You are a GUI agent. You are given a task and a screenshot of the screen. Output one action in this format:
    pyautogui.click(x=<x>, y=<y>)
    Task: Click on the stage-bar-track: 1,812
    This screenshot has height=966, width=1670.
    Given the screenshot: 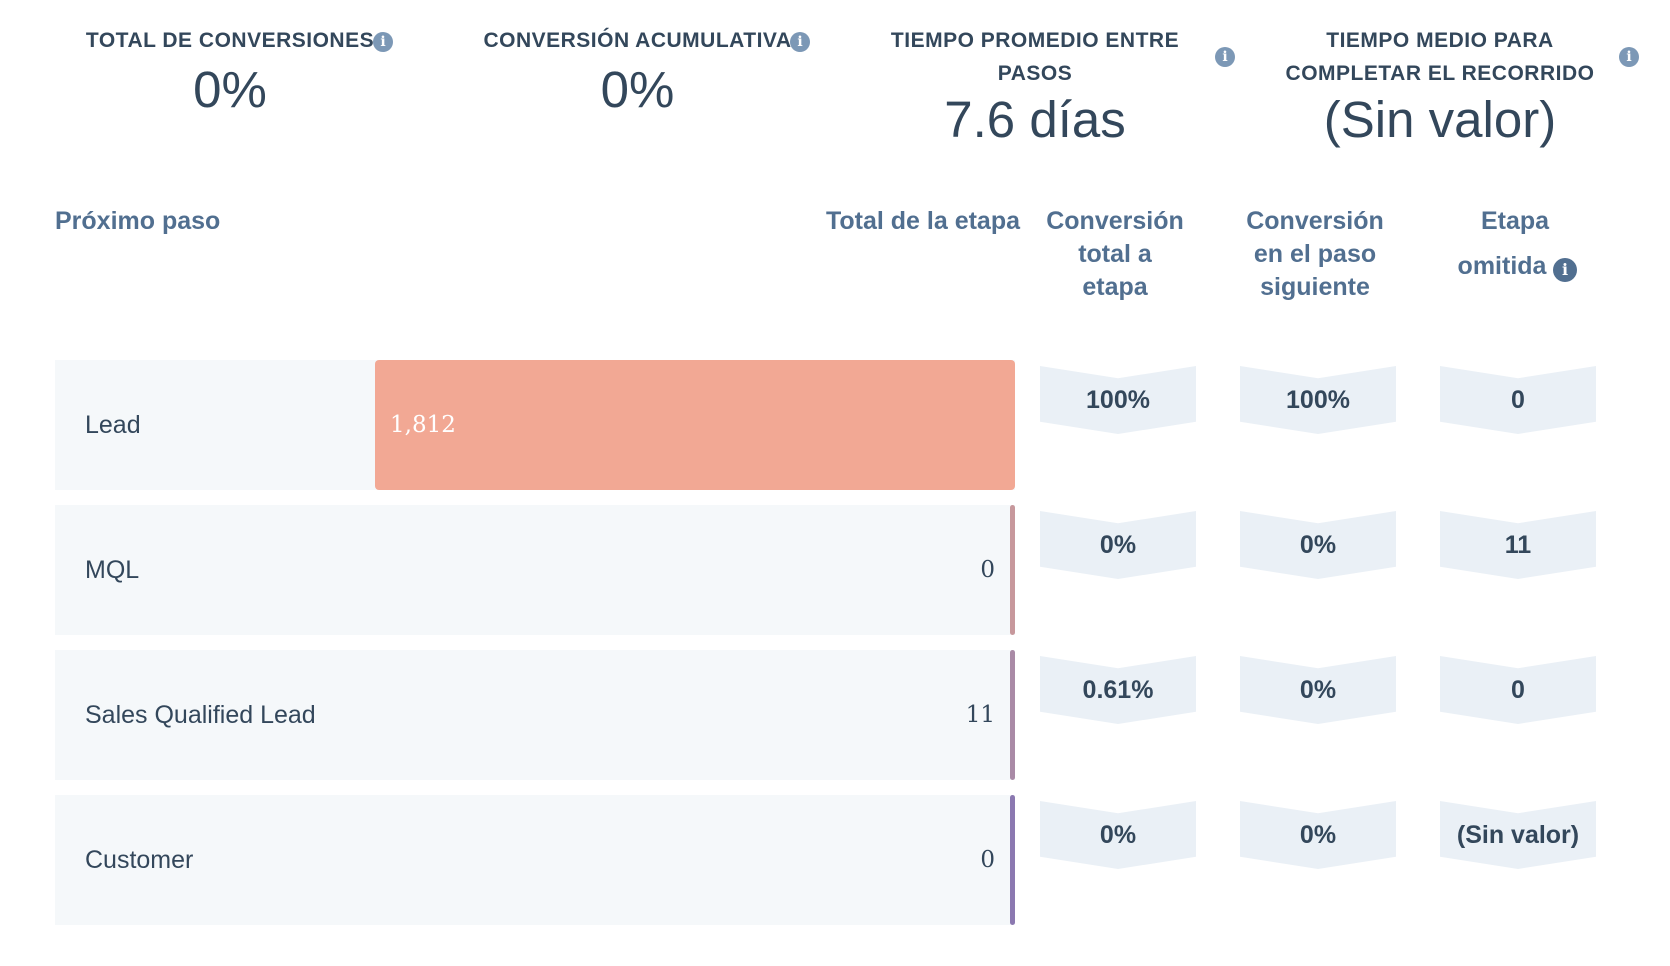 What is the action you would take?
    pyautogui.click(x=695, y=425)
    